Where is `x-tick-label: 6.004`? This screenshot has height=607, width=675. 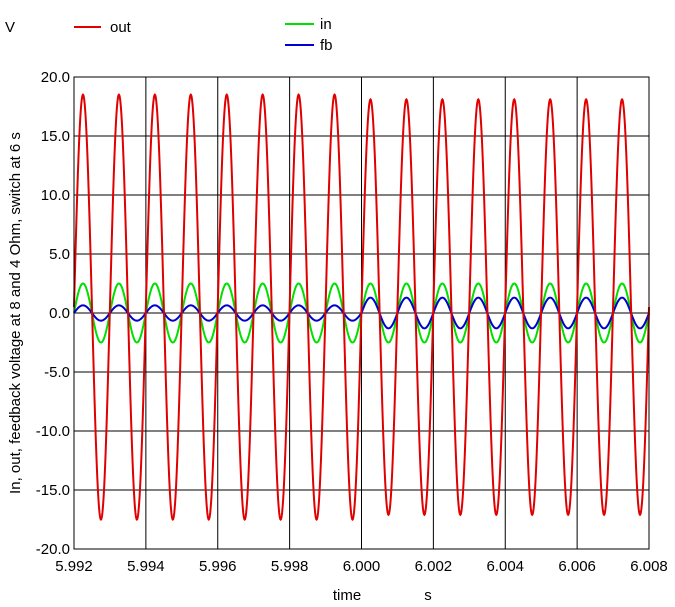
x-tick-label: 6.004 is located at coordinates (505, 566).